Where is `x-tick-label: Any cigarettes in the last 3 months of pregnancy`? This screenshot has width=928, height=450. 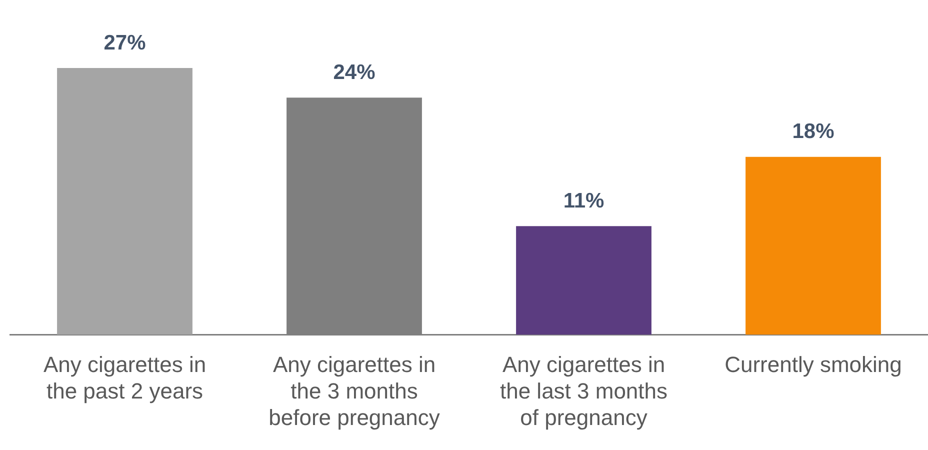
x-tick-label: Any cigarettes in the last 3 months of pregnancy is located at coordinates (584, 391).